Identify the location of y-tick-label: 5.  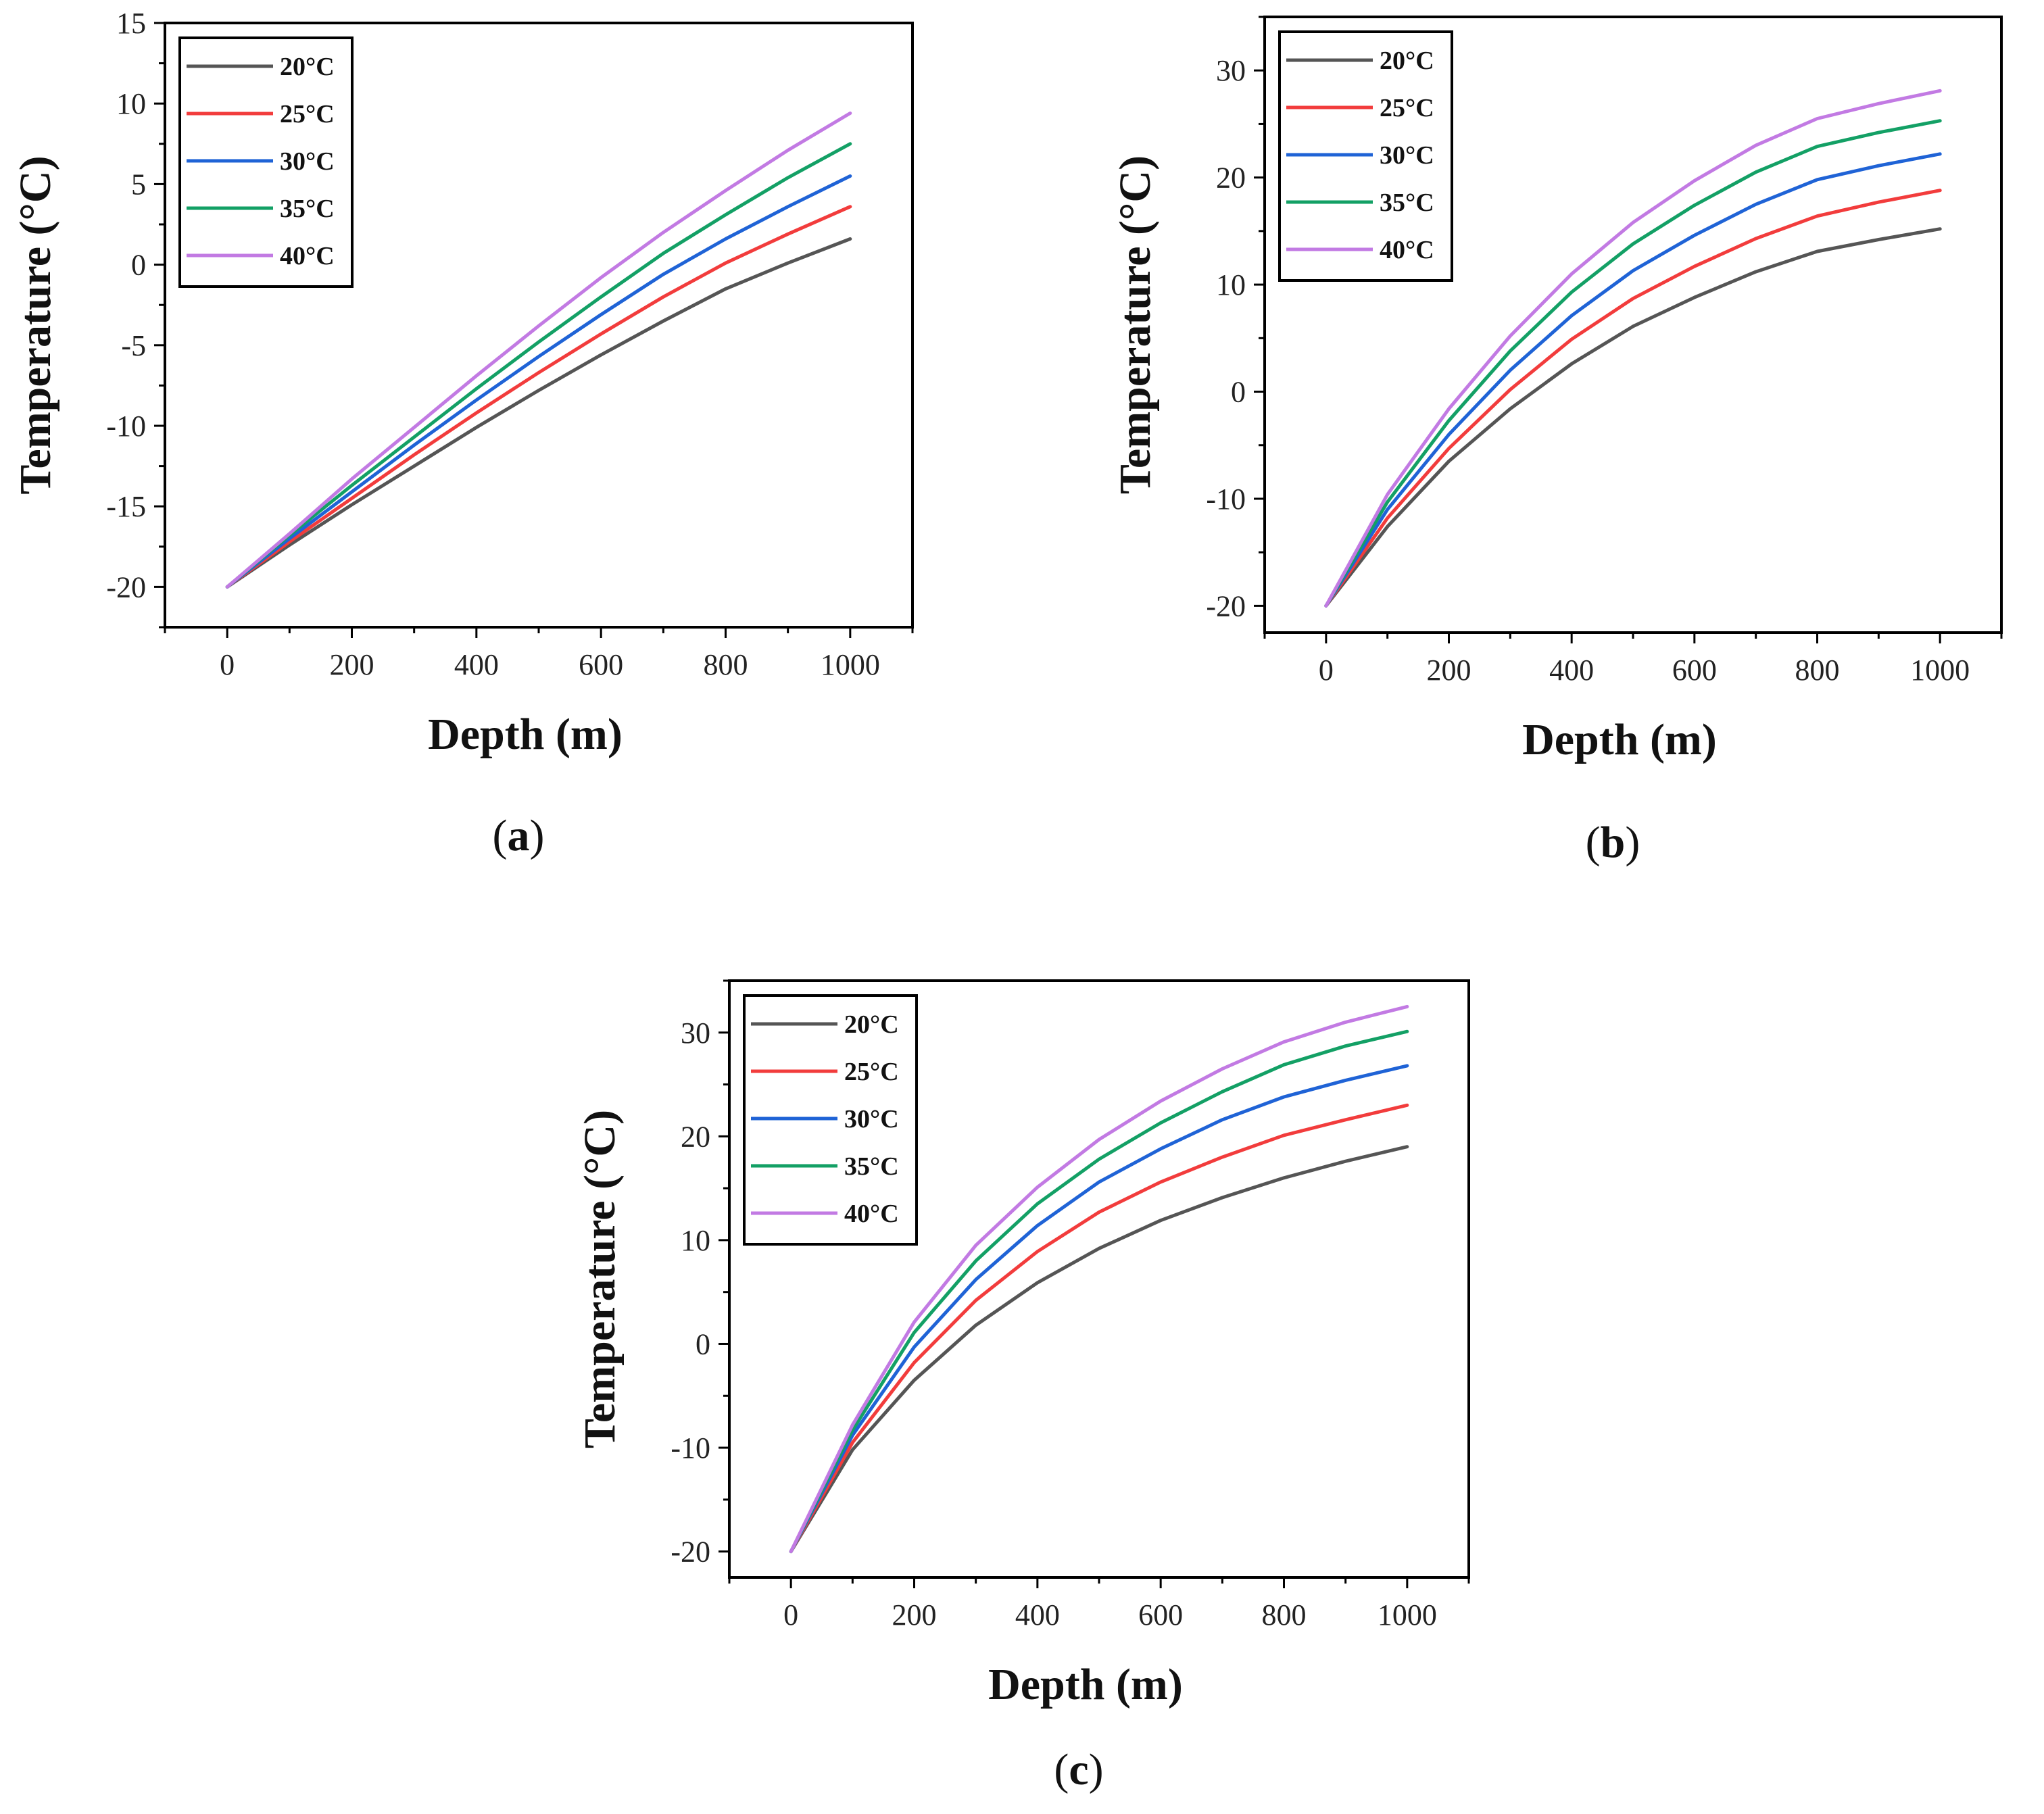
(138, 184).